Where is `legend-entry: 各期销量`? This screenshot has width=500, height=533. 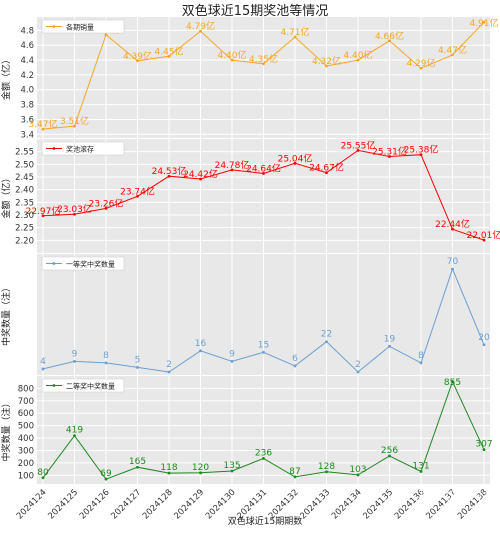 legend-entry: 各期销量 is located at coordinates (80, 27).